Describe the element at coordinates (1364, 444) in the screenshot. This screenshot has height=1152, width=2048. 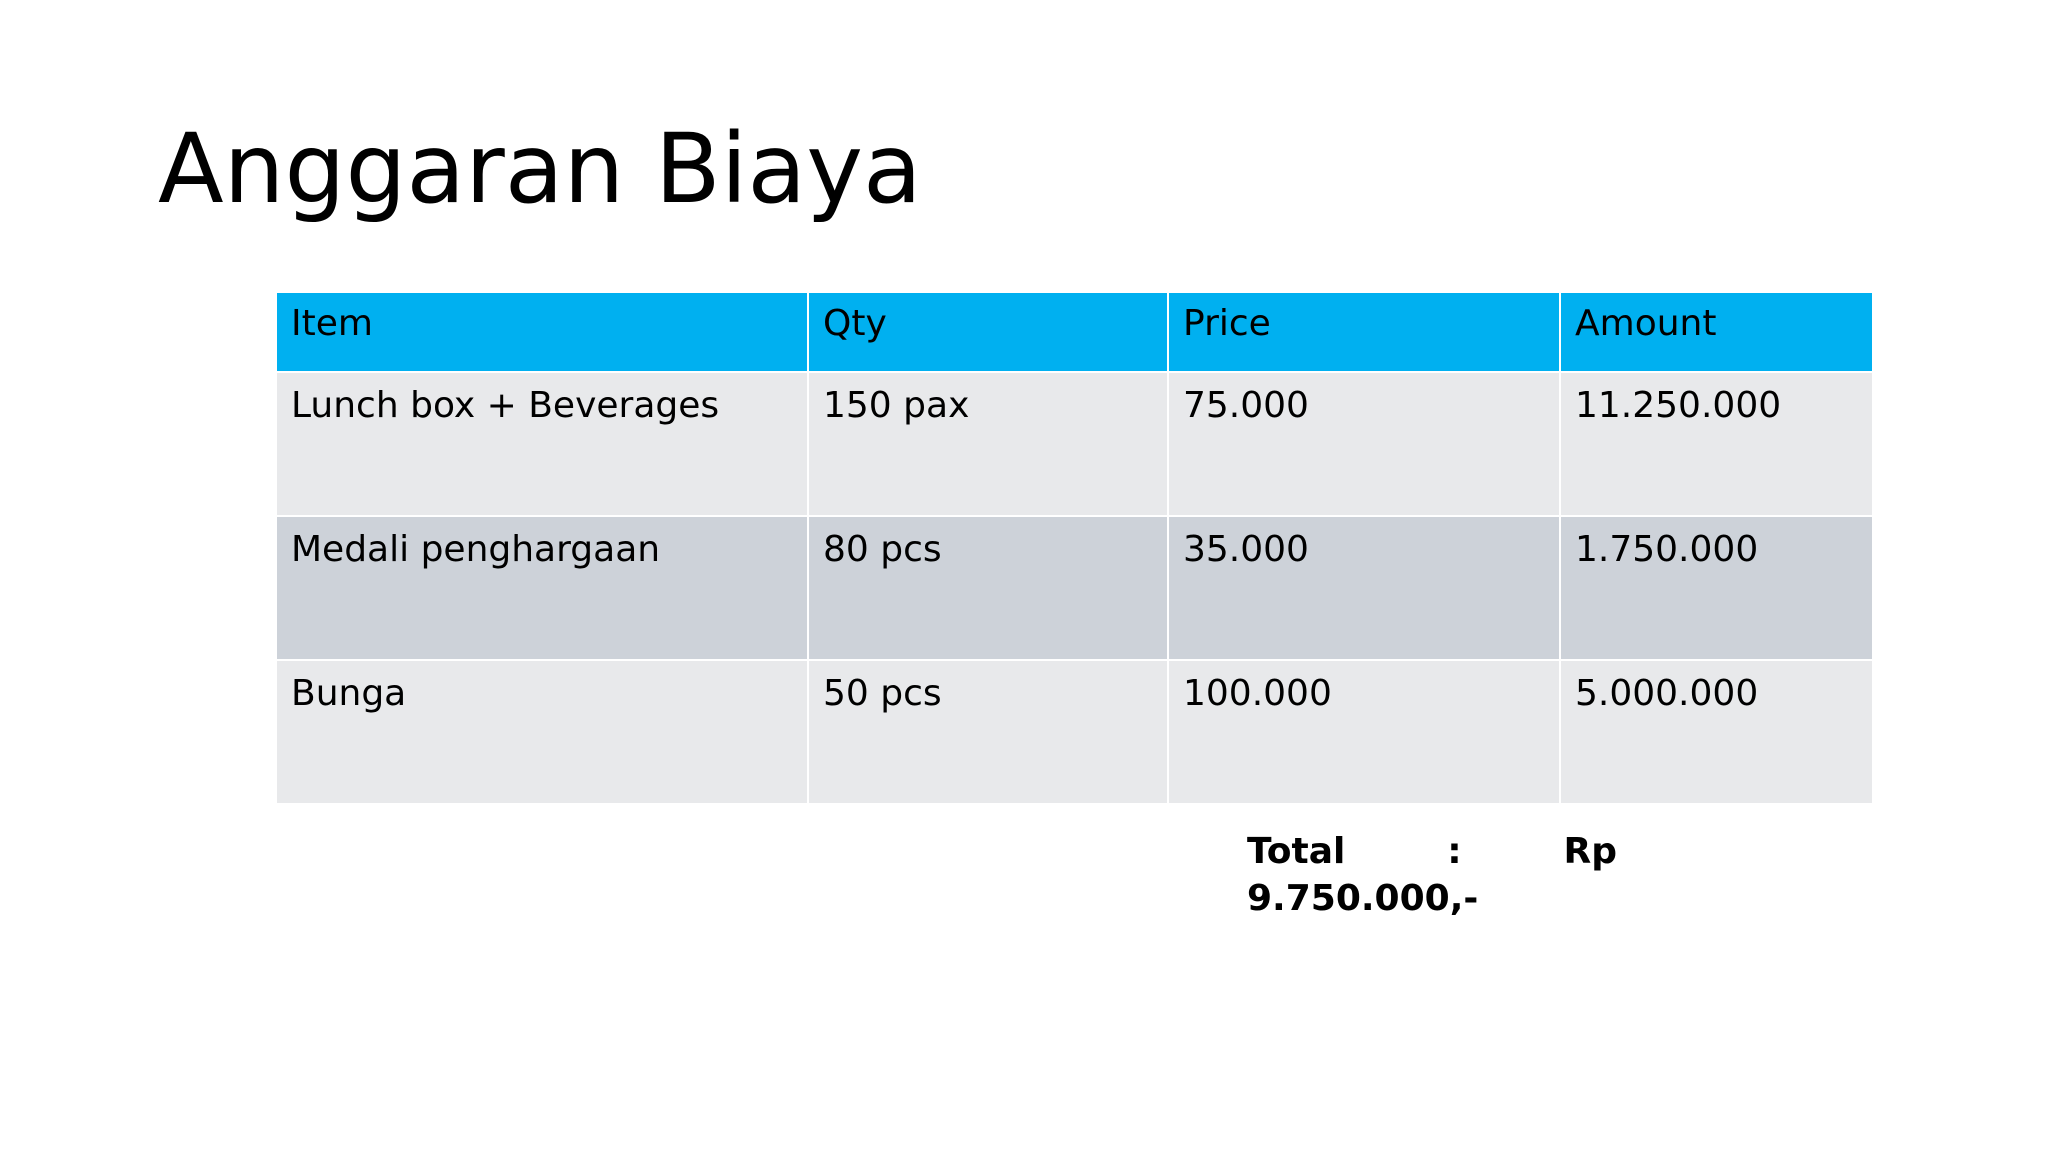
I see `table-cell: 75.000` at that location.